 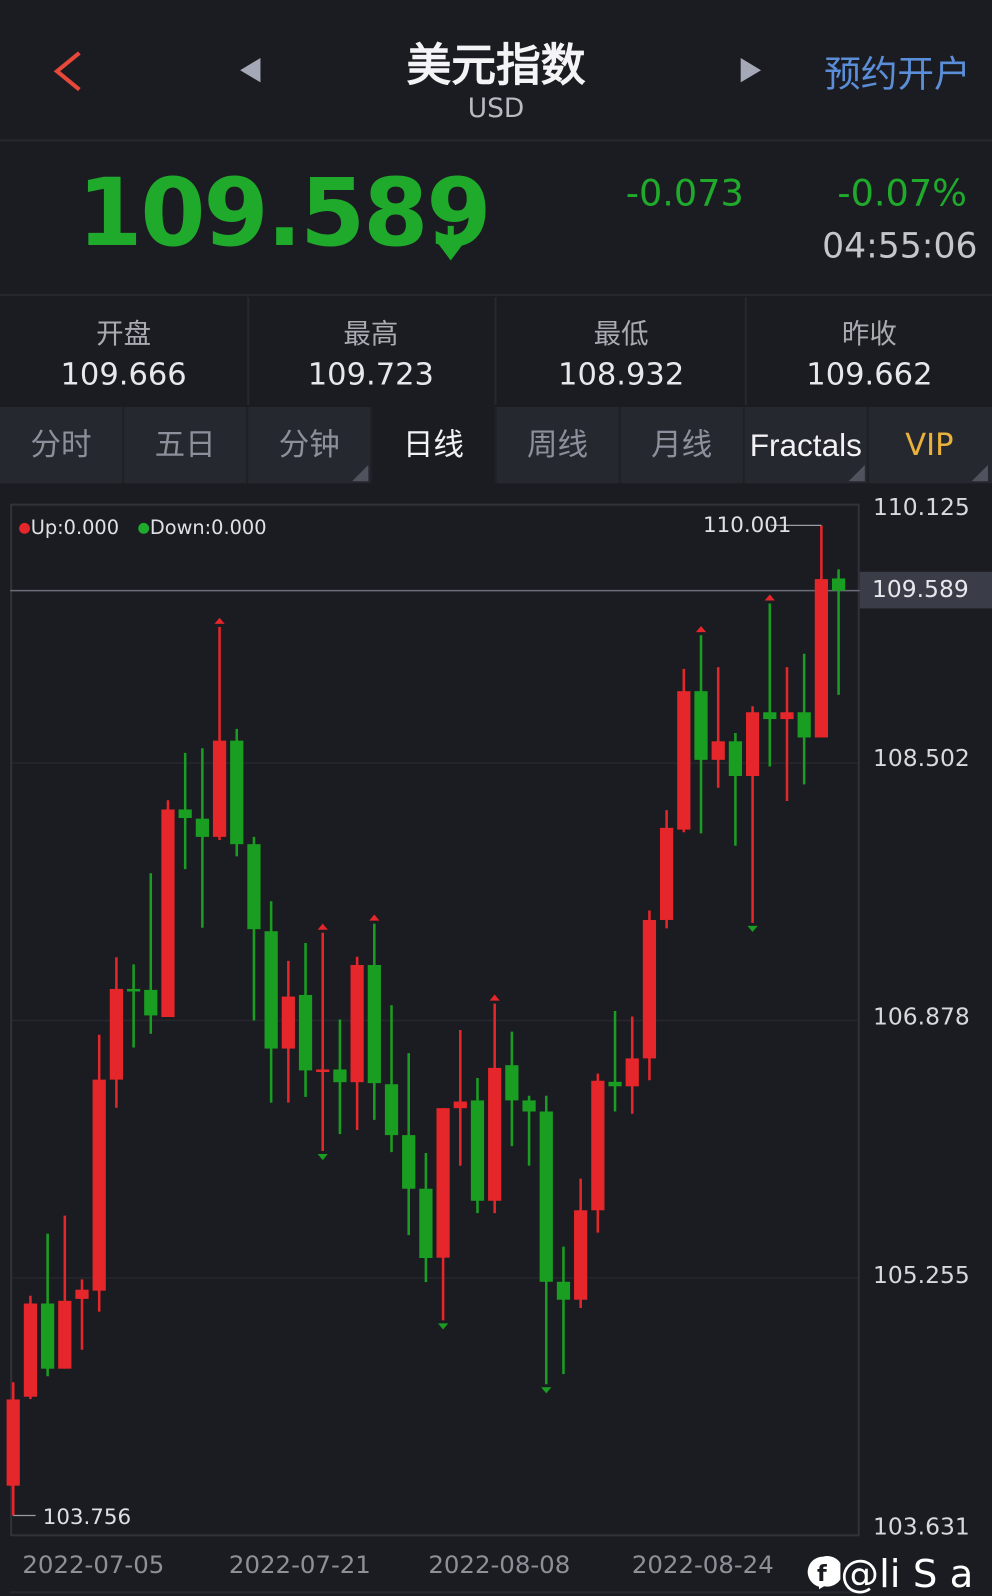 I want to click on tab-daily: 日线, so click(x=434, y=445).